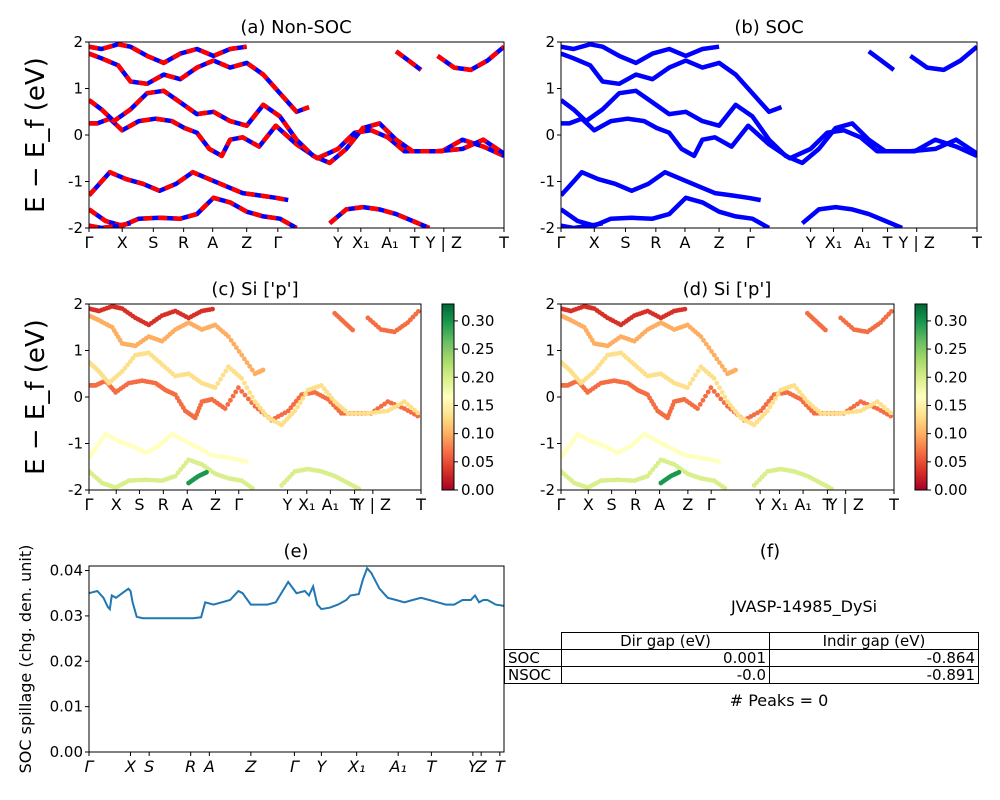 Image resolution: width=1000 pixels, height=800 pixels. I want to click on panel-e-yticks: 0.00 0.01 0.02 0.03 0.04, so click(69, 661).